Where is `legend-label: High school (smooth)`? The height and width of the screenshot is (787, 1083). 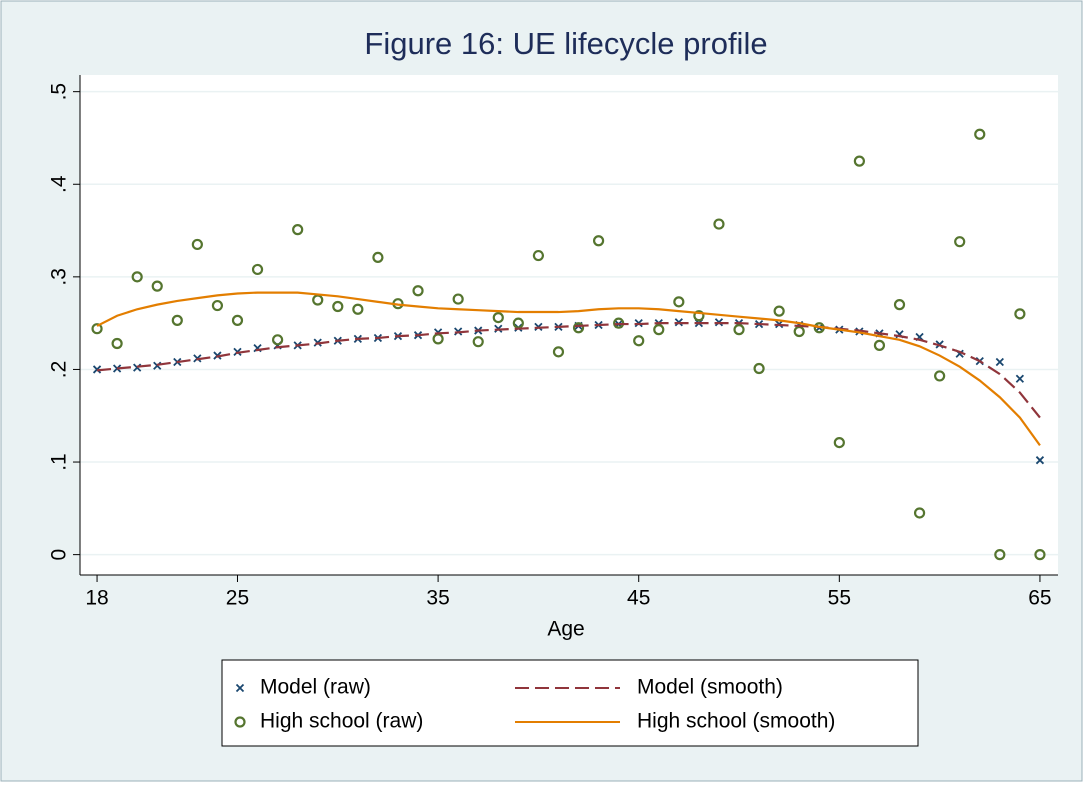
legend-label: High school (smooth) is located at coordinates (736, 721).